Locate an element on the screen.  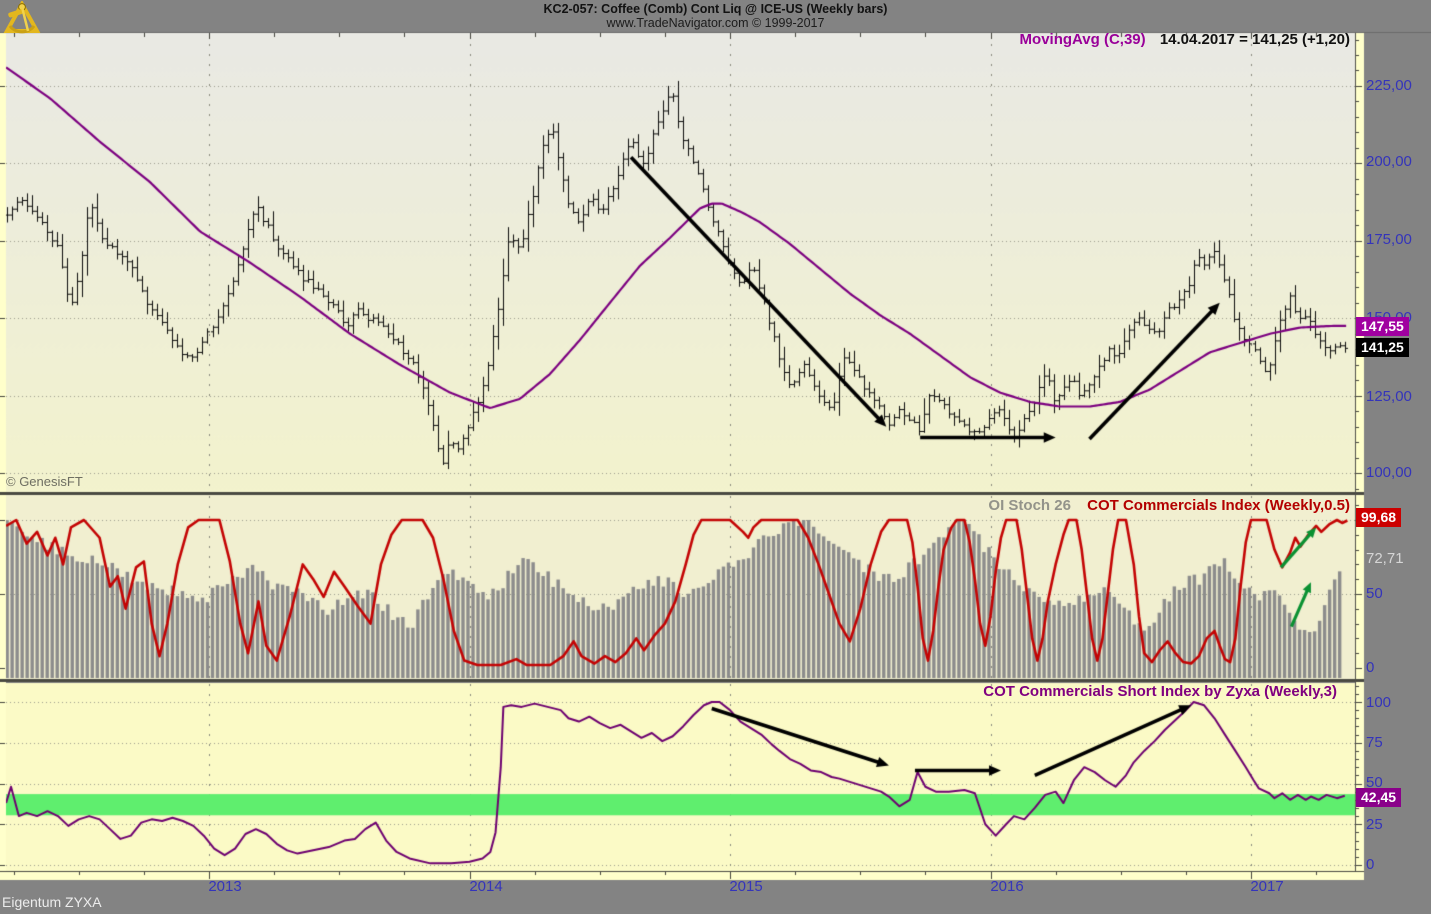
cot-tick-25: 25 is located at coordinates (1374, 824).